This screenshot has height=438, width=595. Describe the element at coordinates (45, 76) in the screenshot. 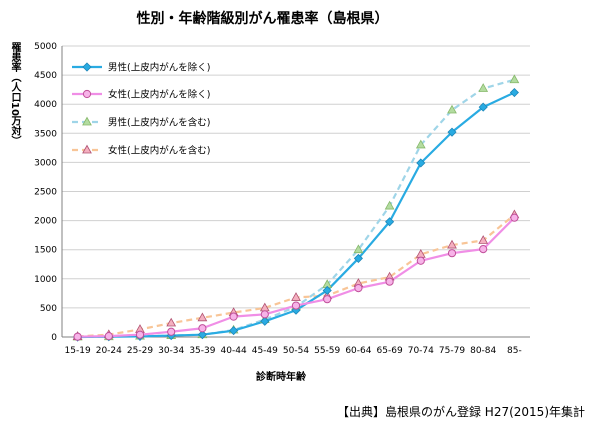

I see `y-tick-label: 4500` at that location.